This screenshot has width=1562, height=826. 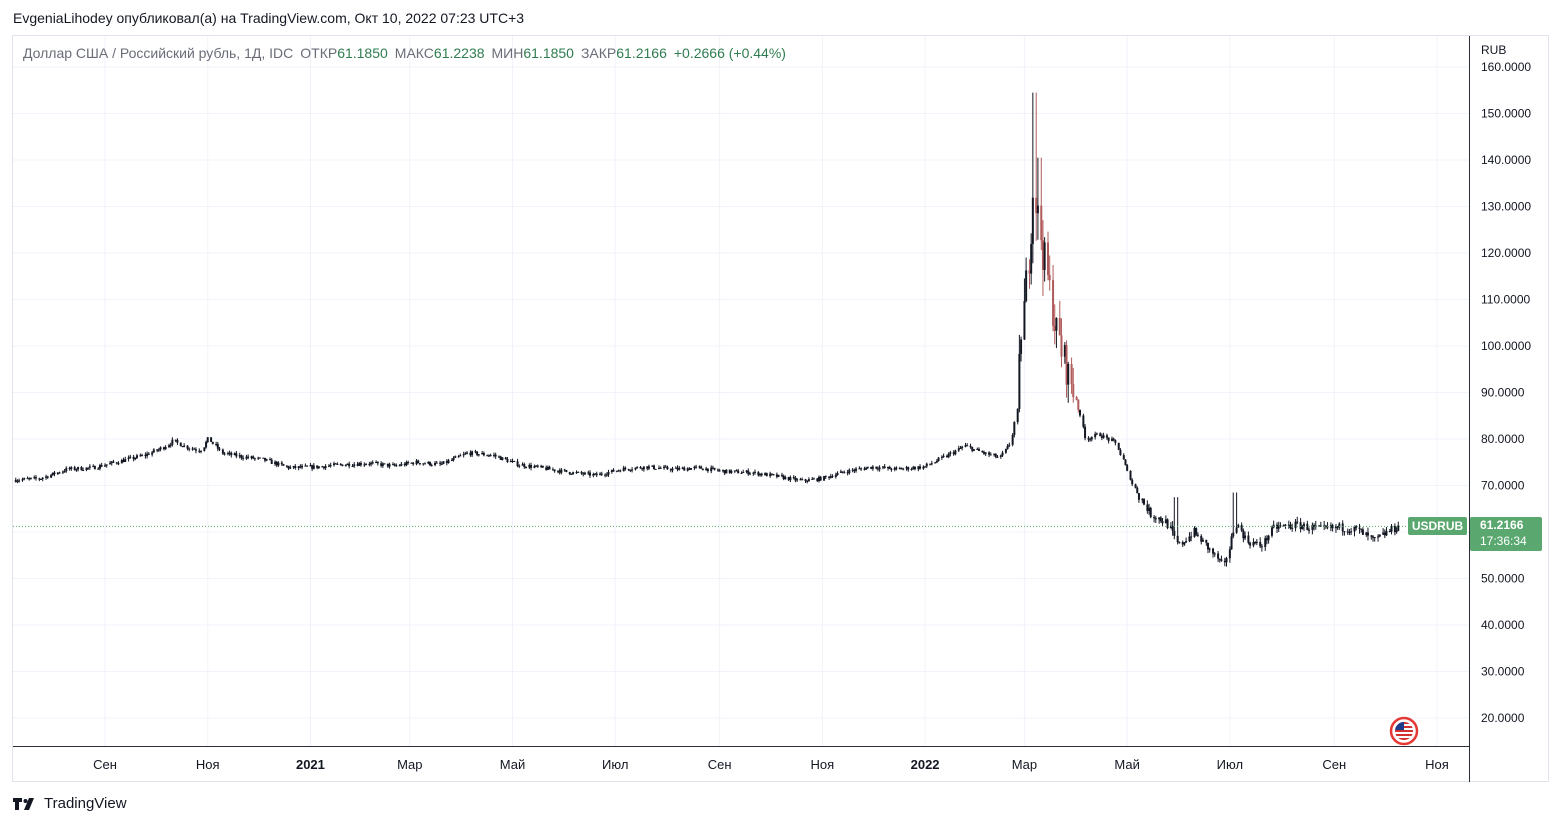 What do you see at coordinates (1506, 207) in the screenshot?
I see `y-tick-label: 130.0000` at bounding box center [1506, 207].